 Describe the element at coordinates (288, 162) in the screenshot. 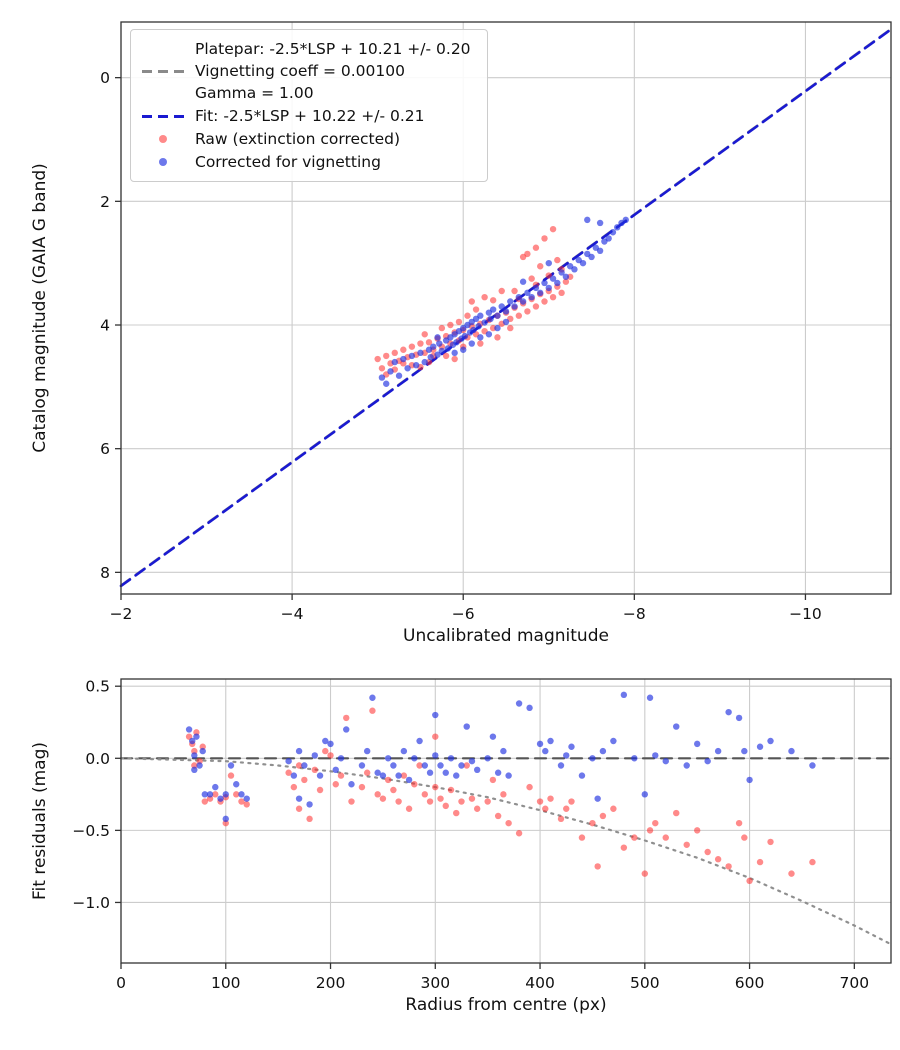

I see `legend-label: Corrected for vignetting` at that location.